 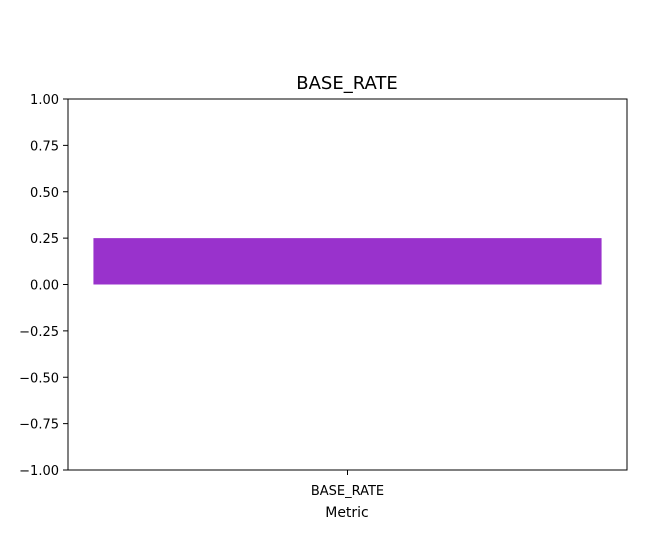 I want to click on y-tick-label: 1.00, so click(x=44, y=100).